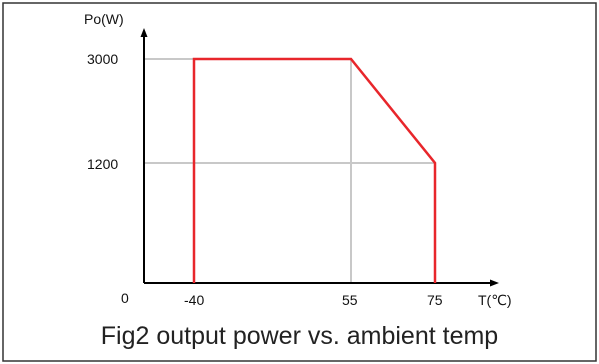 The image size is (599, 364). I want to click on figure-caption: Fig2 output power vs. ambient temp, so click(299, 336).